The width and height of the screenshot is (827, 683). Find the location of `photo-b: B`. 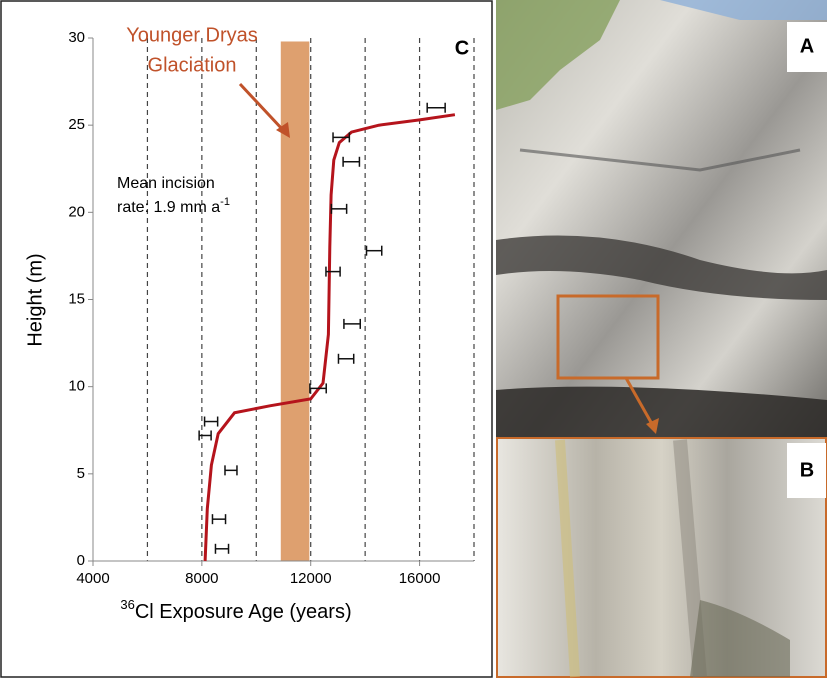

photo-b: B is located at coordinates (661, 557).